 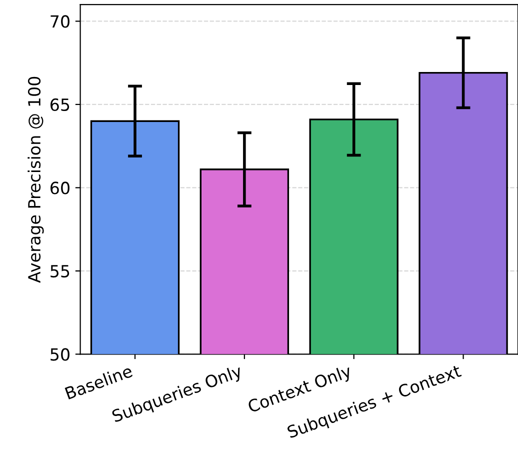 I want to click on y-tick-label: 60, so click(x=60, y=188).